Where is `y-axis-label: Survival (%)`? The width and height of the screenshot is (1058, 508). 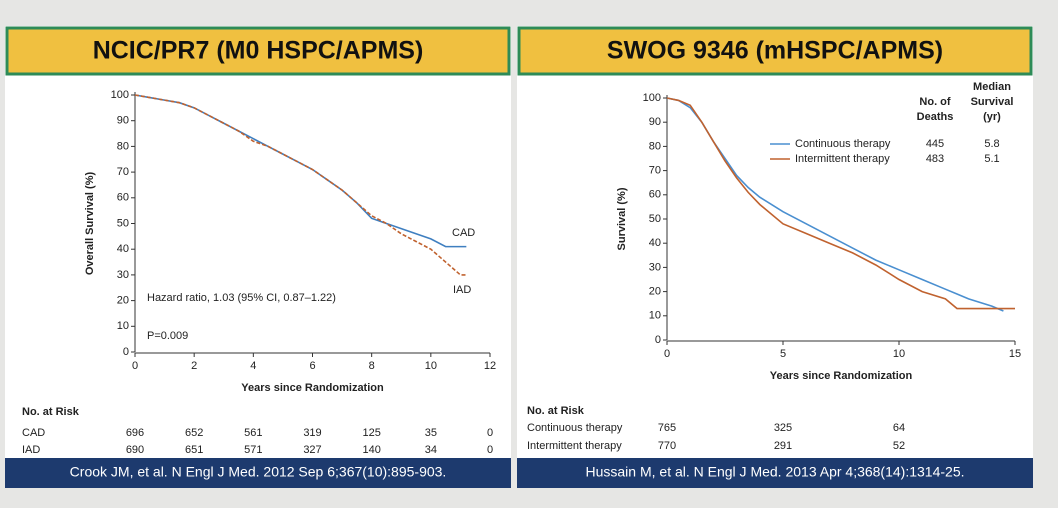 y-axis-label: Survival (%) is located at coordinates (622, 218).